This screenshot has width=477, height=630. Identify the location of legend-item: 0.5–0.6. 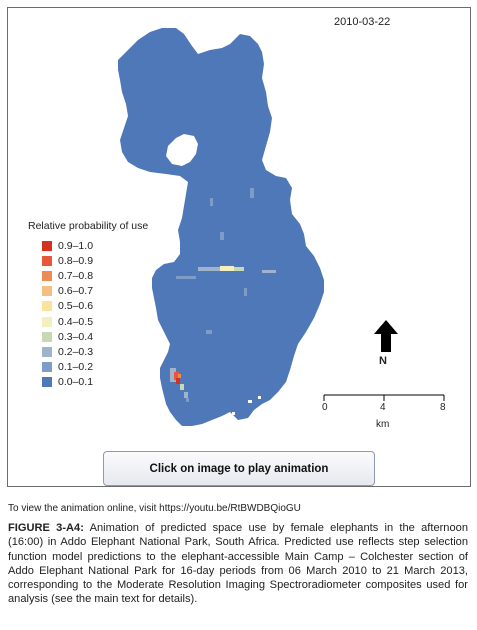
(88, 306).